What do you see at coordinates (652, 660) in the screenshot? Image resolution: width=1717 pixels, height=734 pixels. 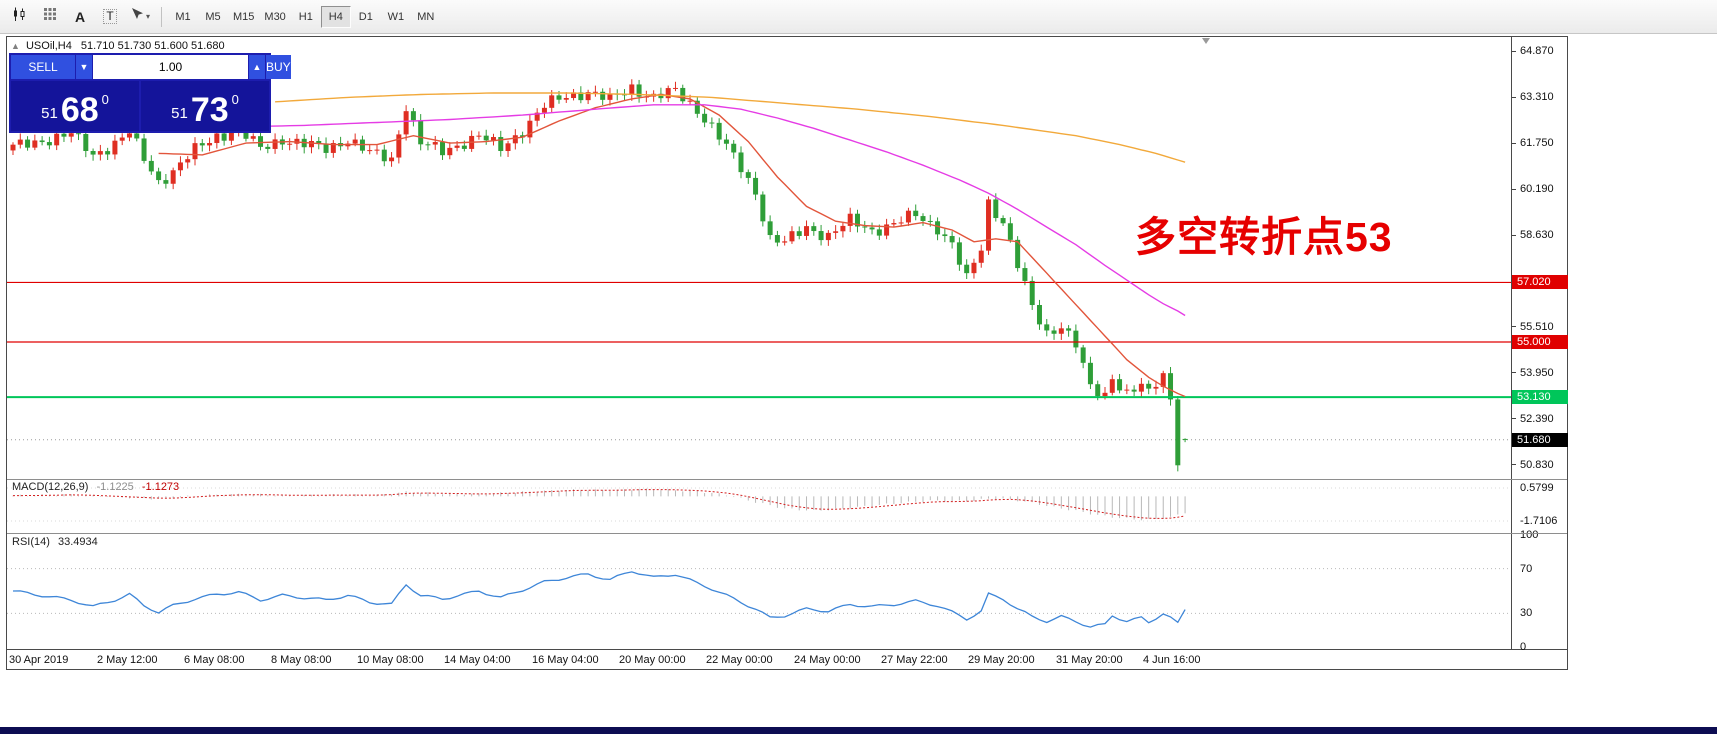 I see `time-label: 20 May 00:00` at bounding box center [652, 660].